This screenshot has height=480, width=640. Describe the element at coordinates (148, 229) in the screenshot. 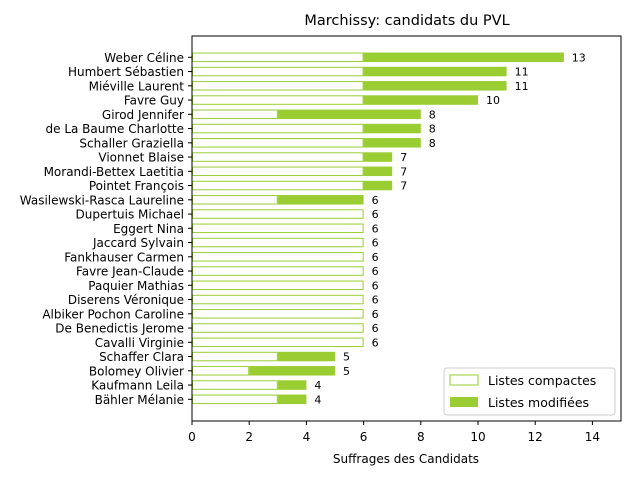

I see `y-tick-label: Eggert Nina` at that location.